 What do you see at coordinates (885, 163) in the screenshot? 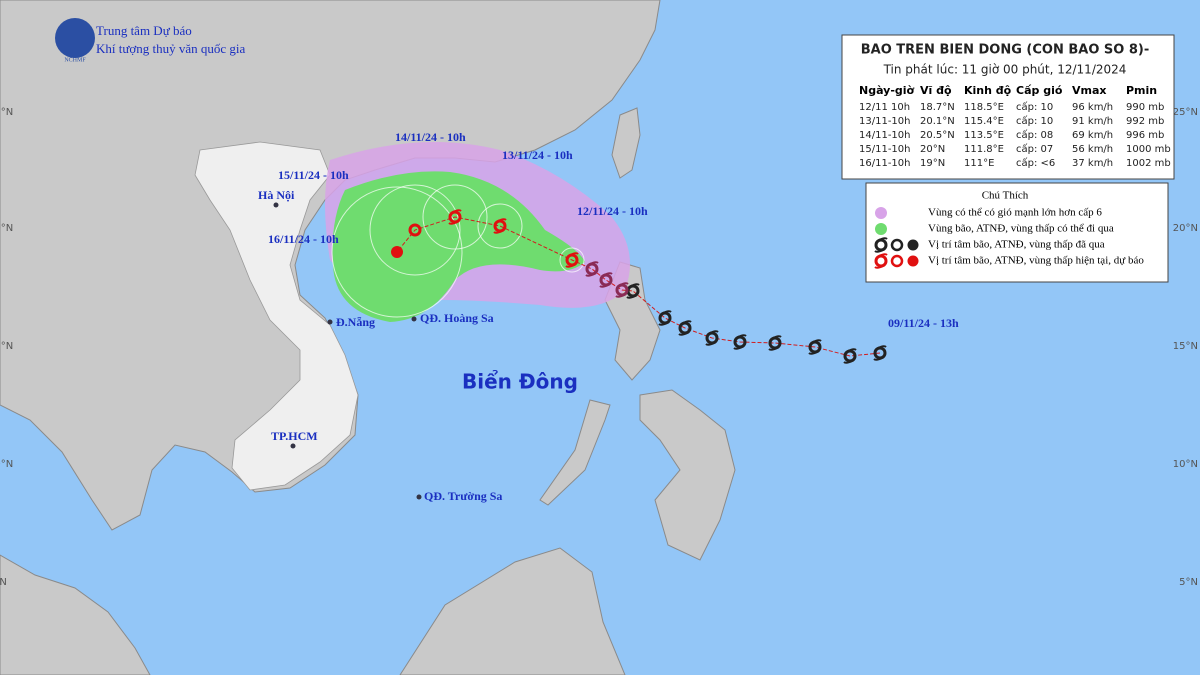
I see `table-cell: 16/11-10h` at bounding box center [885, 163].